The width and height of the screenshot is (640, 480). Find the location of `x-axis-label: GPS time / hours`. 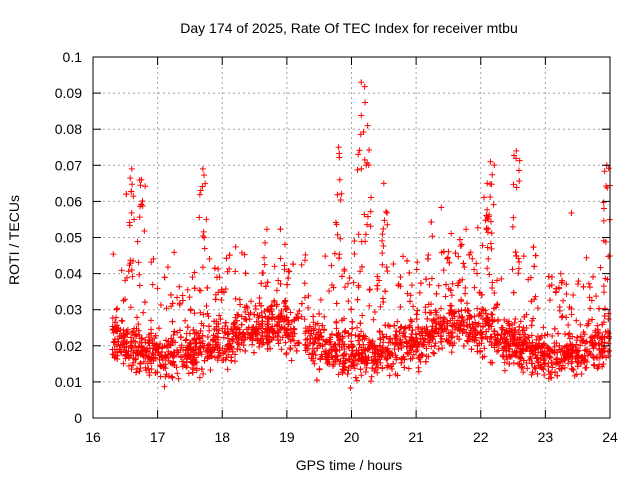

x-axis-label: GPS time / hours is located at coordinates (349, 465).